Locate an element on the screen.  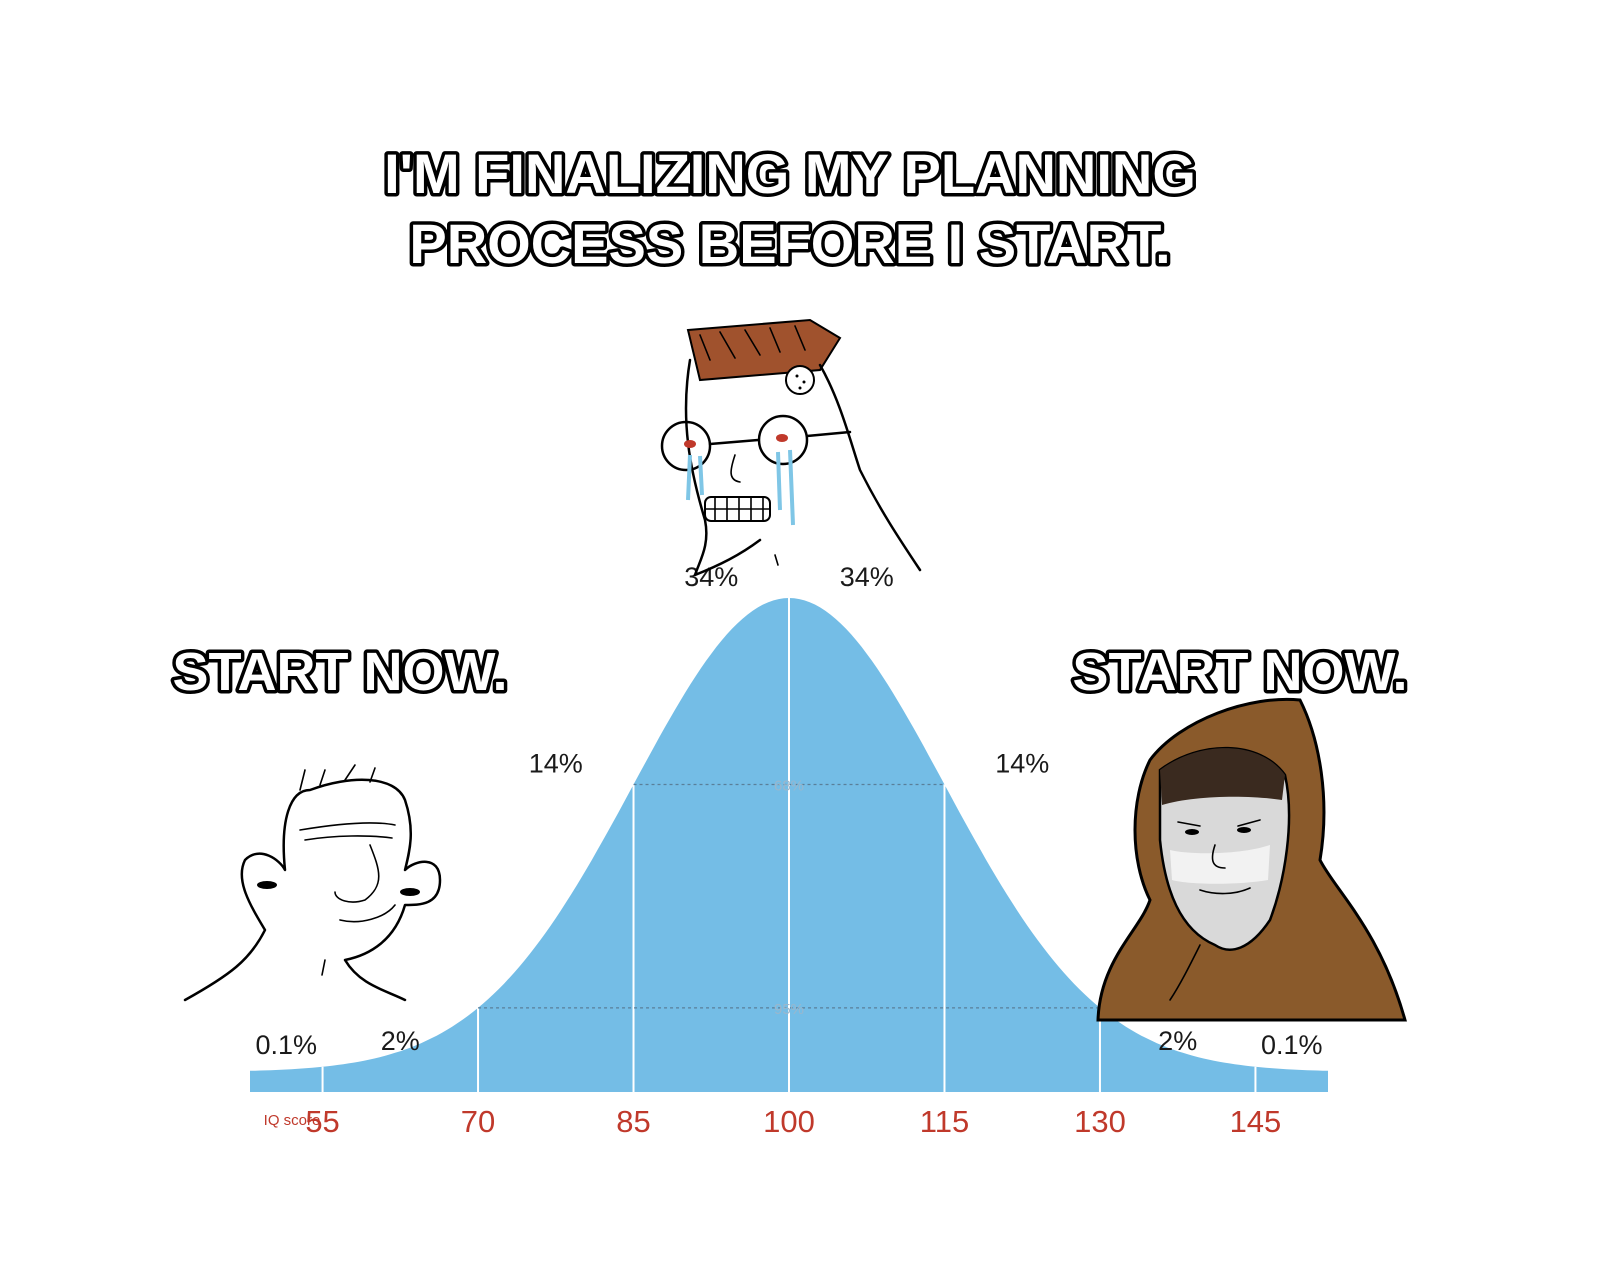
hooded-monk-wojak-illustration is located at coordinates (1251, 859).